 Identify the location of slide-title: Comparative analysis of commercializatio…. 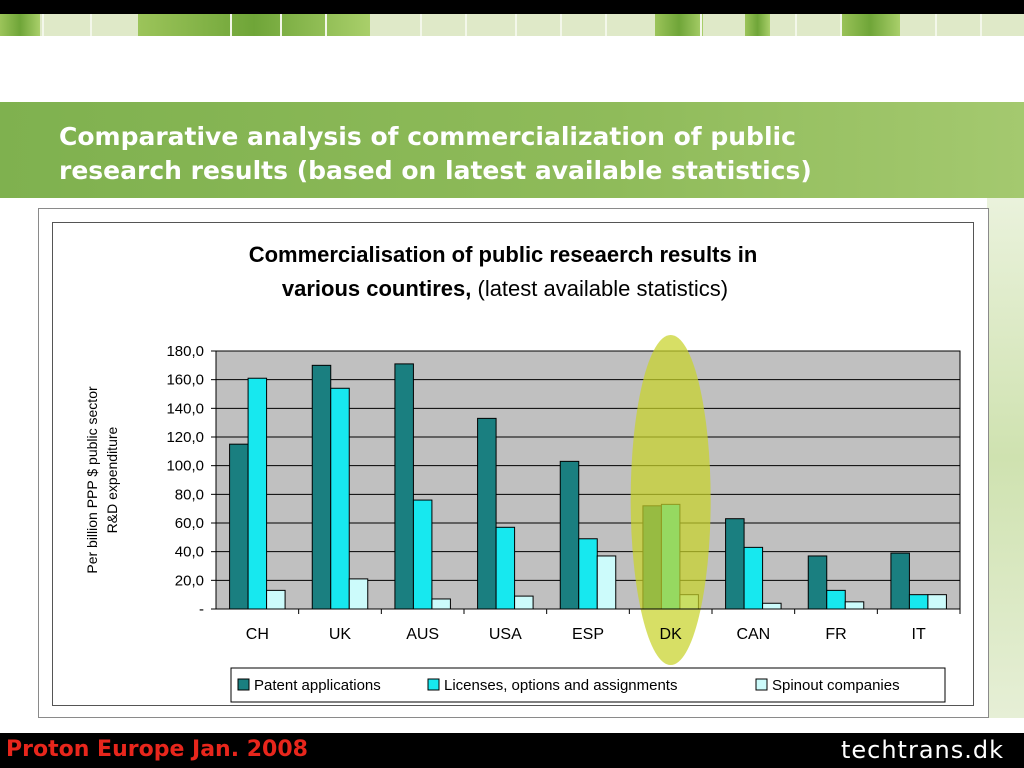
(509, 154).